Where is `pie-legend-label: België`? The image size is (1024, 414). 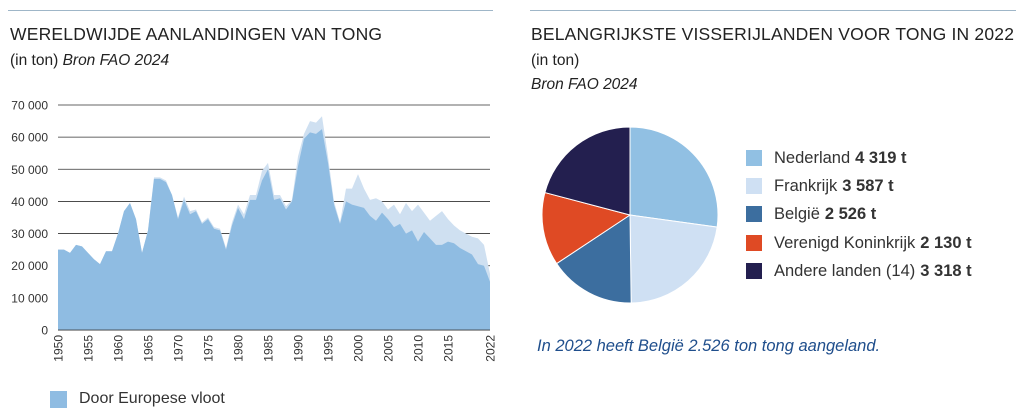
pie-legend-label: België is located at coordinates (797, 213).